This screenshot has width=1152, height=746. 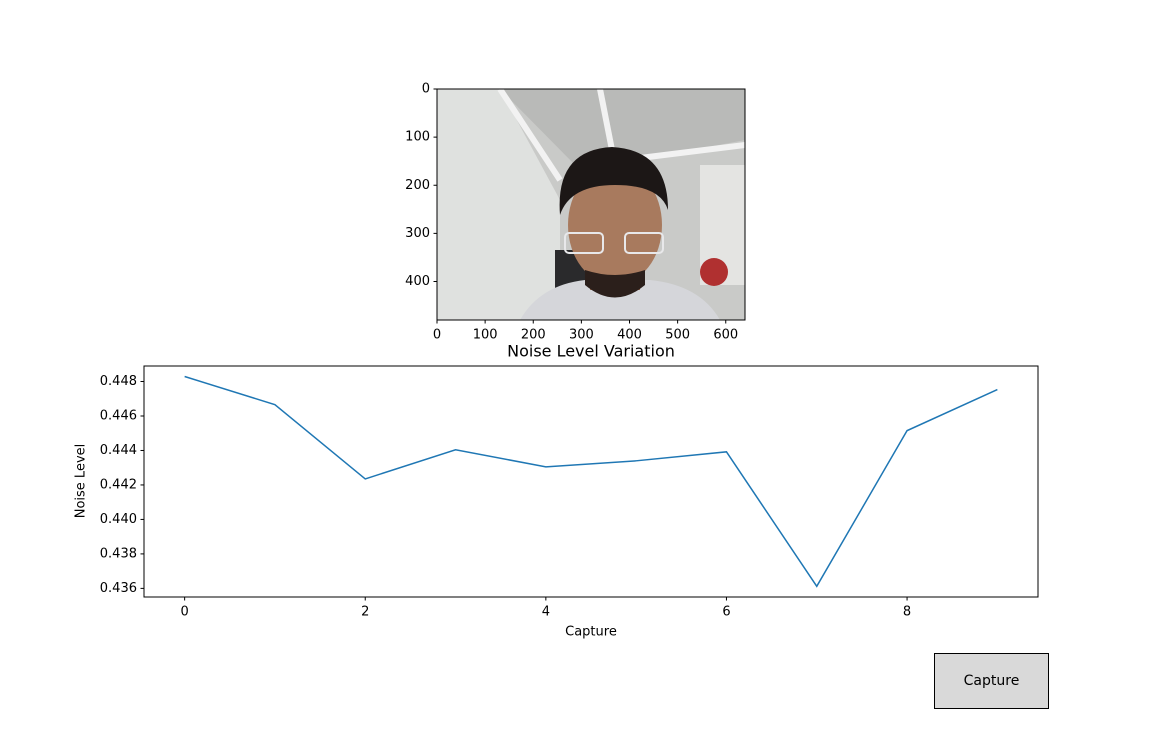 What do you see at coordinates (726, 612) in the screenshot?
I see `x-tick-label: 6` at bounding box center [726, 612].